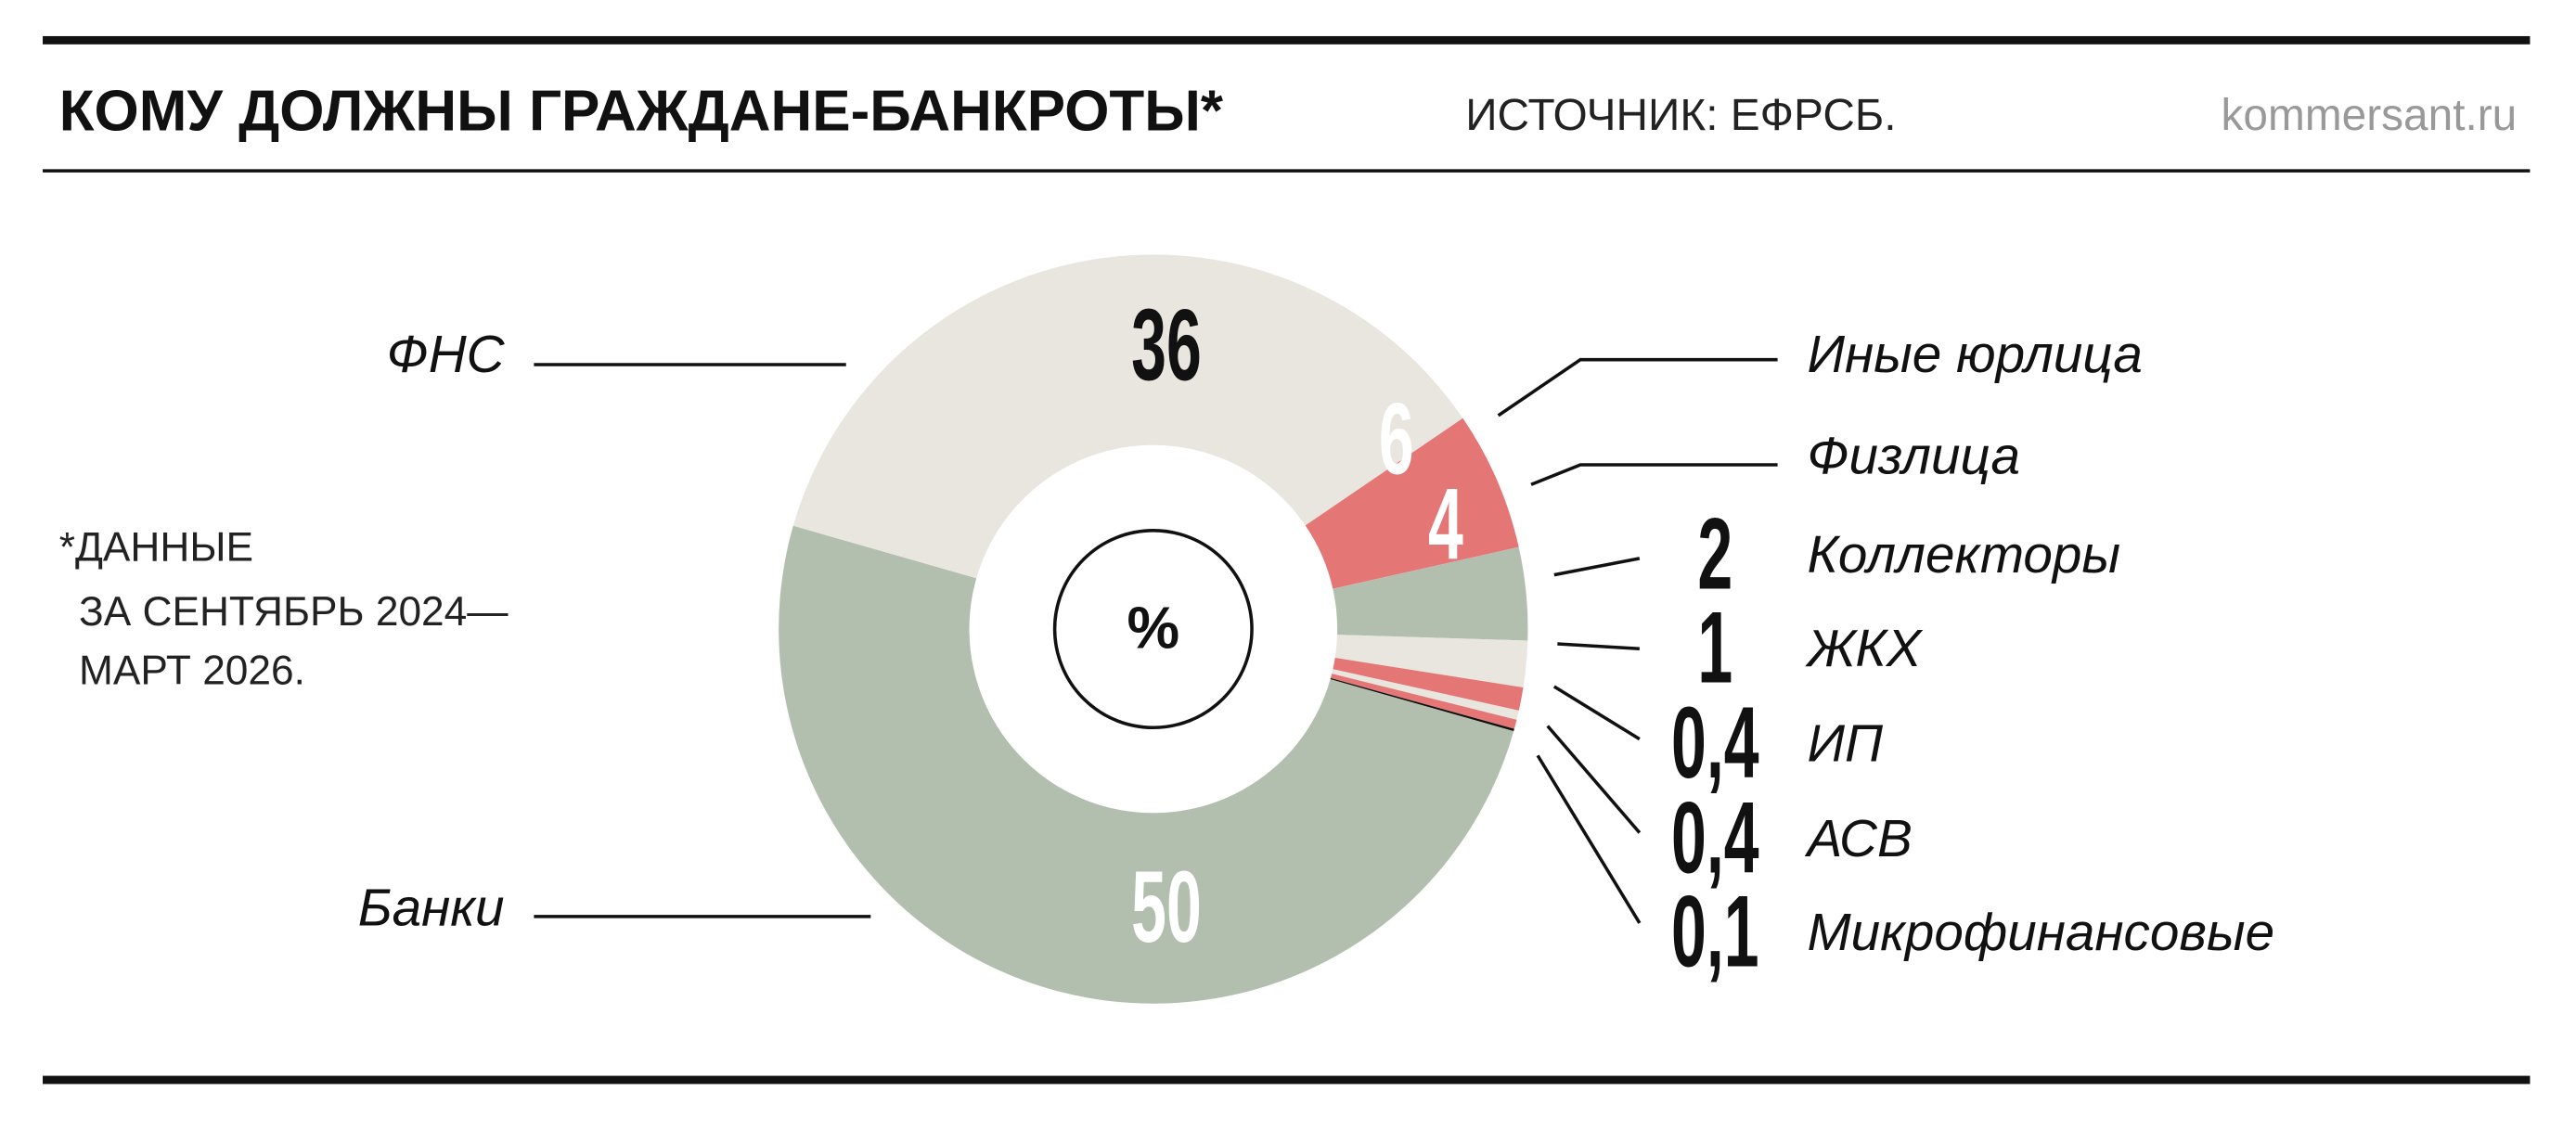  What do you see at coordinates (1963, 555) in the screenshot?
I see `category-label: Коллекторы` at bounding box center [1963, 555].